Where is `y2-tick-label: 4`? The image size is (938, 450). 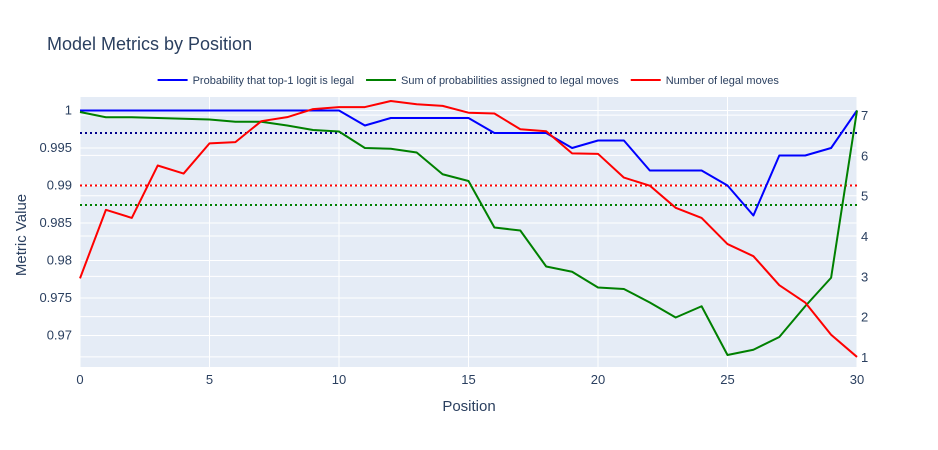
y2-tick-label: 4 is located at coordinates (864, 236).